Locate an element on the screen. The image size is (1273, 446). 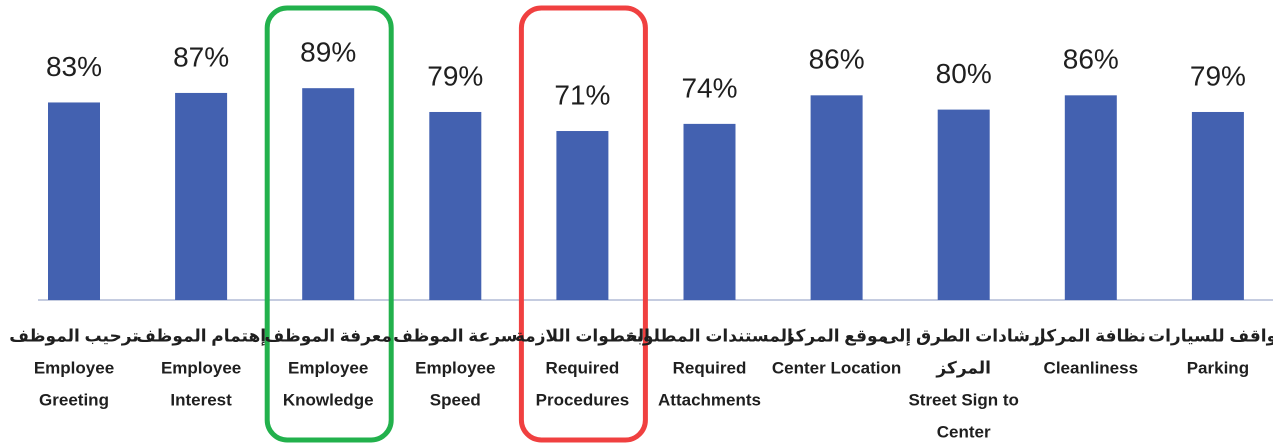
category-label: Interest is located at coordinates (201, 399).